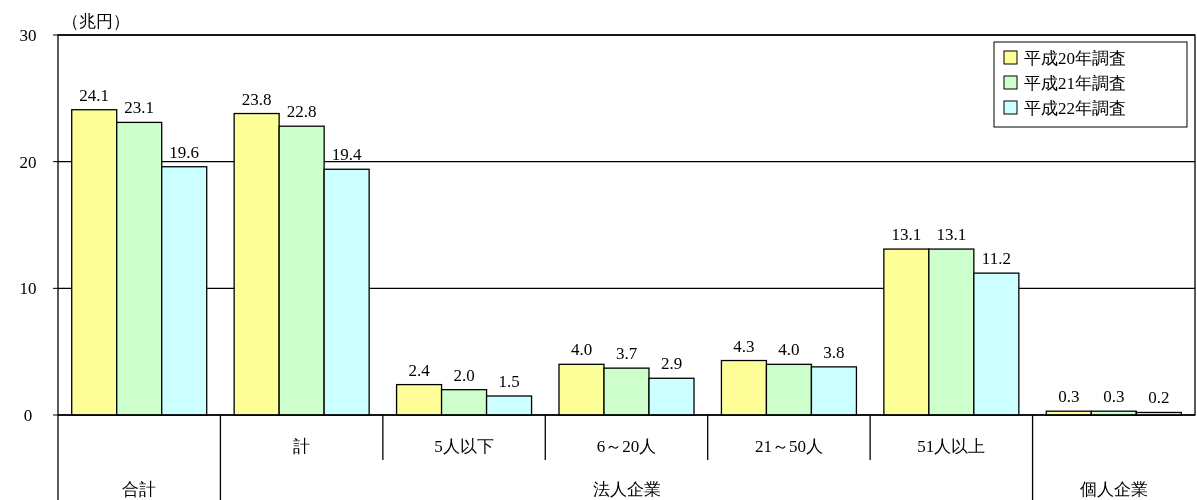 The image size is (1197, 500). Describe the element at coordinates (28, 415) in the screenshot. I see `y-tick-label: 0` at that location.